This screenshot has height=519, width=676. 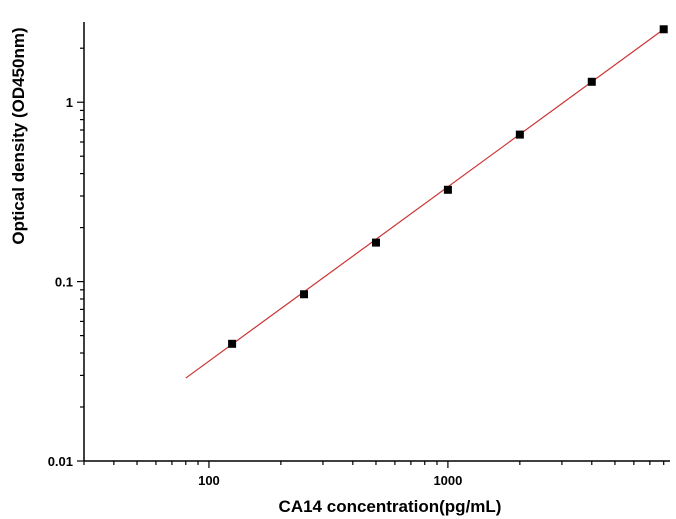 What do you see at coordinates (64, 282) in the screenshot?
I see `y-tick-label-0.1: 0.1` at bounding box center [64, 282].